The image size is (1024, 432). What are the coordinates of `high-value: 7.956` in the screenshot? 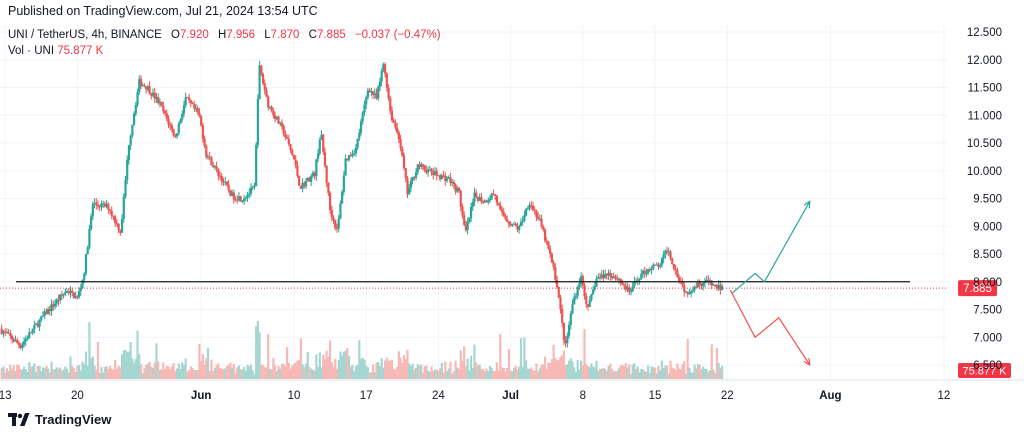 It's located at (241, 35).